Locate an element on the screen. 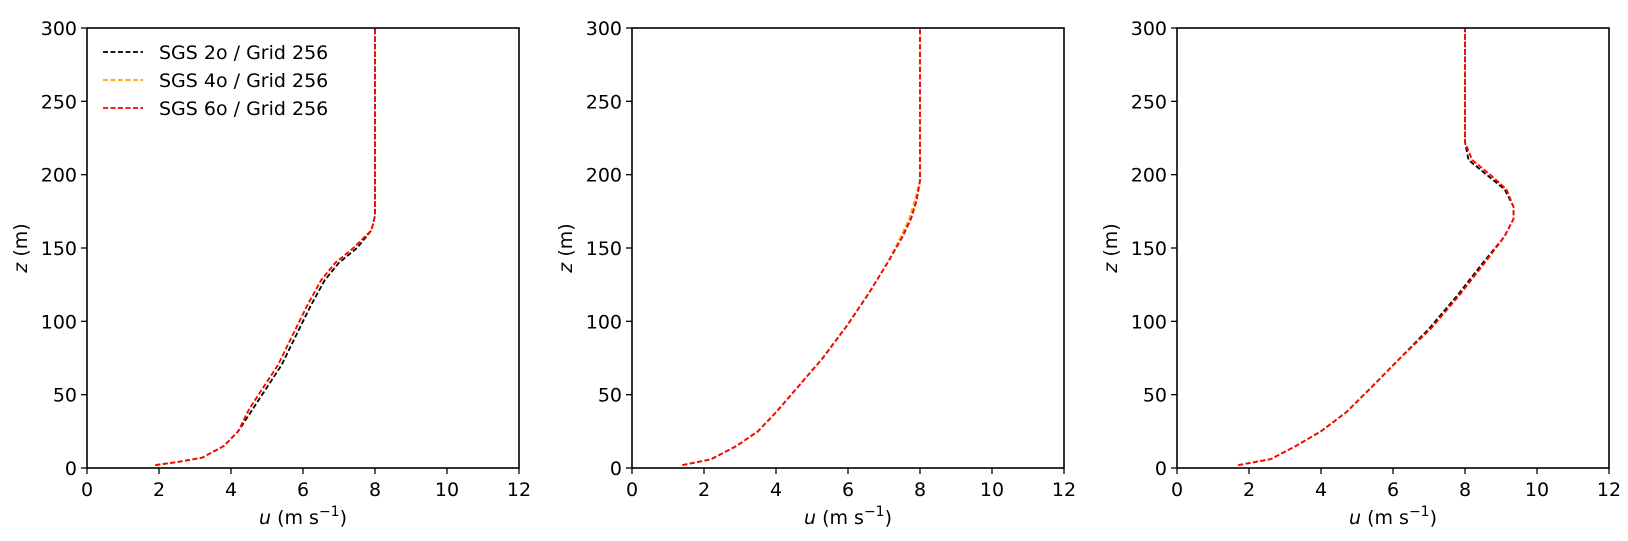 The height and width of the screenshot is (541, 1628). legend-entry-label: SGS 2o / Grid 256 is located at coordinates (243, 53).